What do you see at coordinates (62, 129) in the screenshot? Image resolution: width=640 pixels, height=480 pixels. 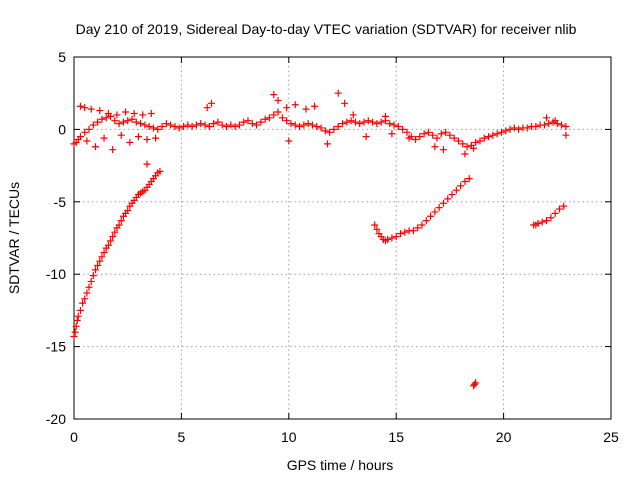 I see `y-tick-label: 0` at bounding box center [62, 129].